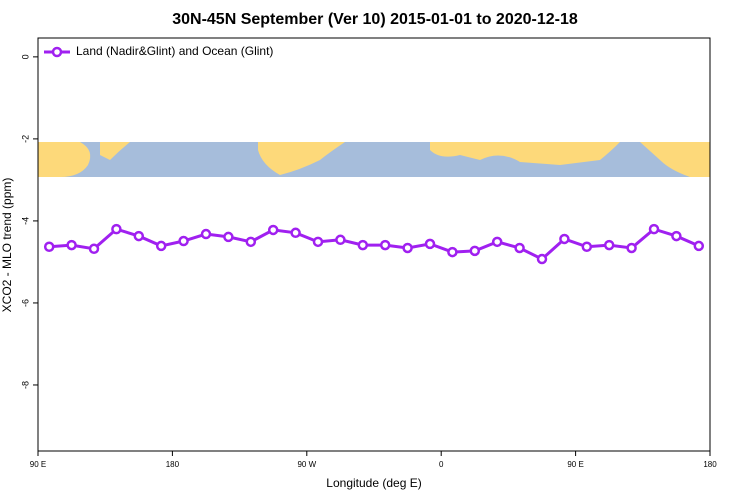 The image size is (750, 500). What do you see at coordinates (174, 51) in the screenshot?
I see `legend-label: Land (Nadir&Glint) and Ocean (Glint)` at bounding box center [174, 51].